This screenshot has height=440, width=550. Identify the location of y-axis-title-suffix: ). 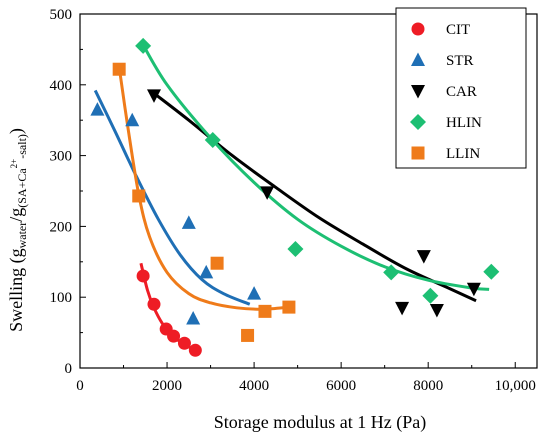
(16, 131).